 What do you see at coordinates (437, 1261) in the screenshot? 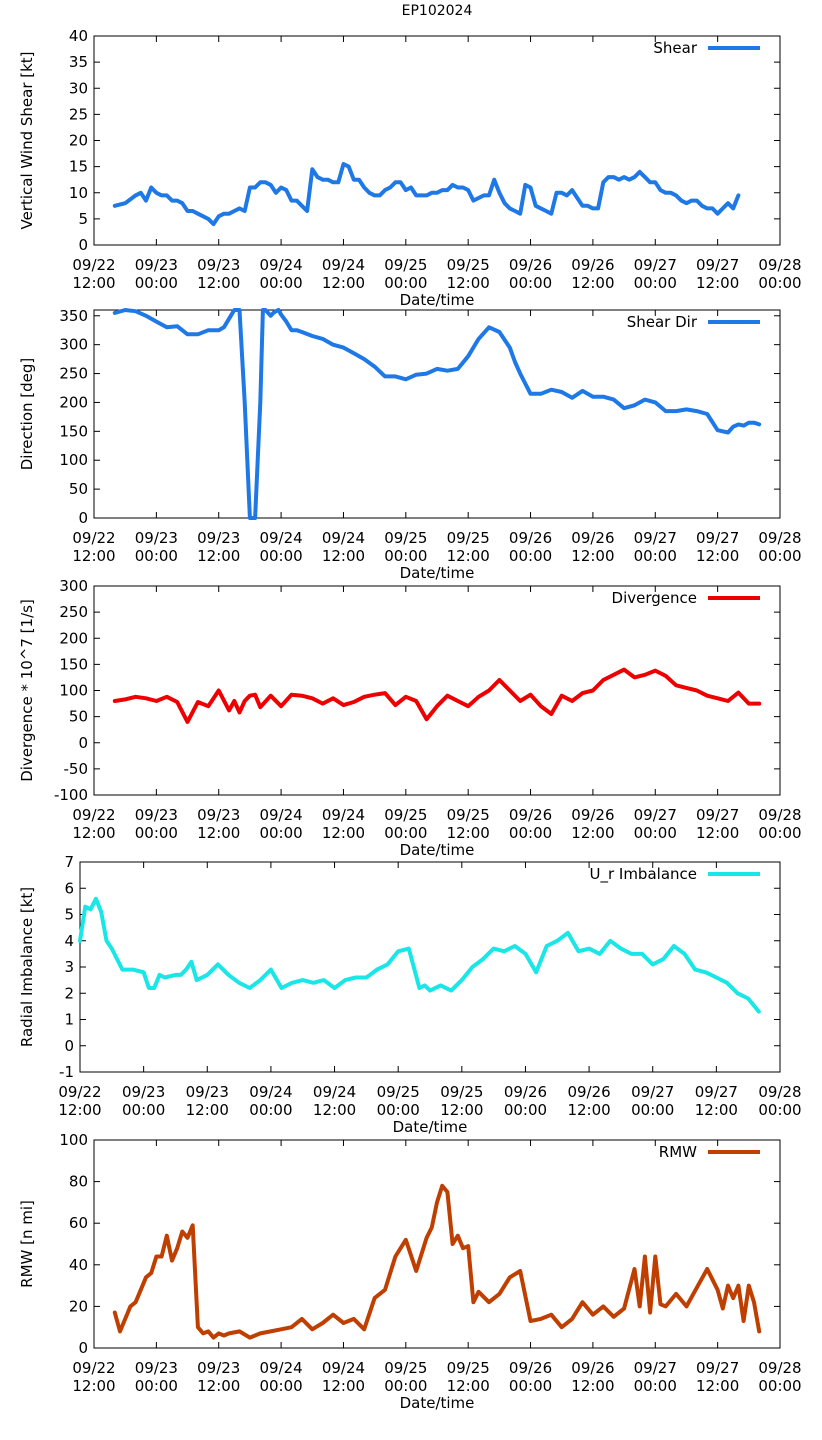
I see `series-line-rmw` at bounding box center [437, 1261].